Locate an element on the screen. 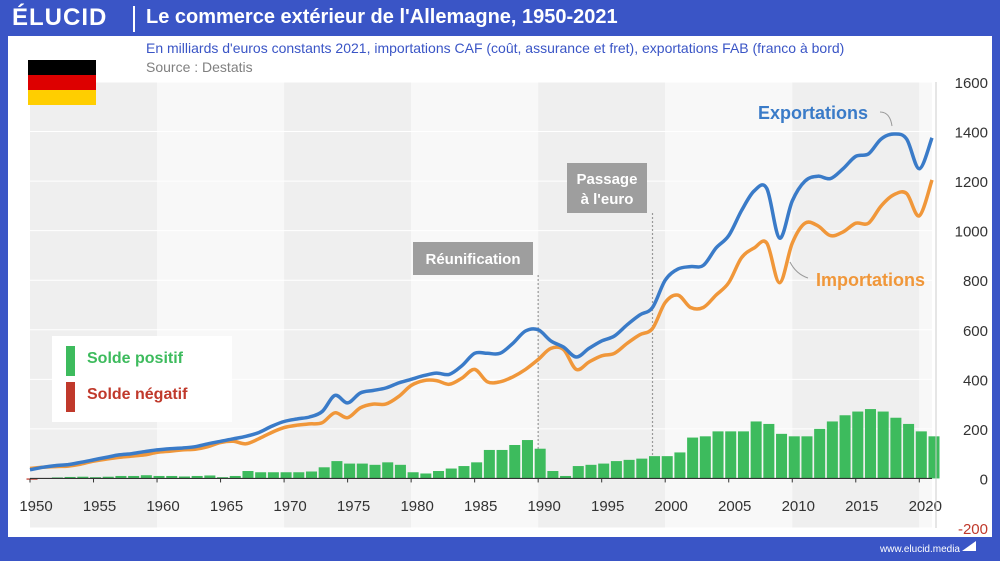 This screenshot has height=561, width=1000. flag-stripe-black is located at coordinates (62, 67).